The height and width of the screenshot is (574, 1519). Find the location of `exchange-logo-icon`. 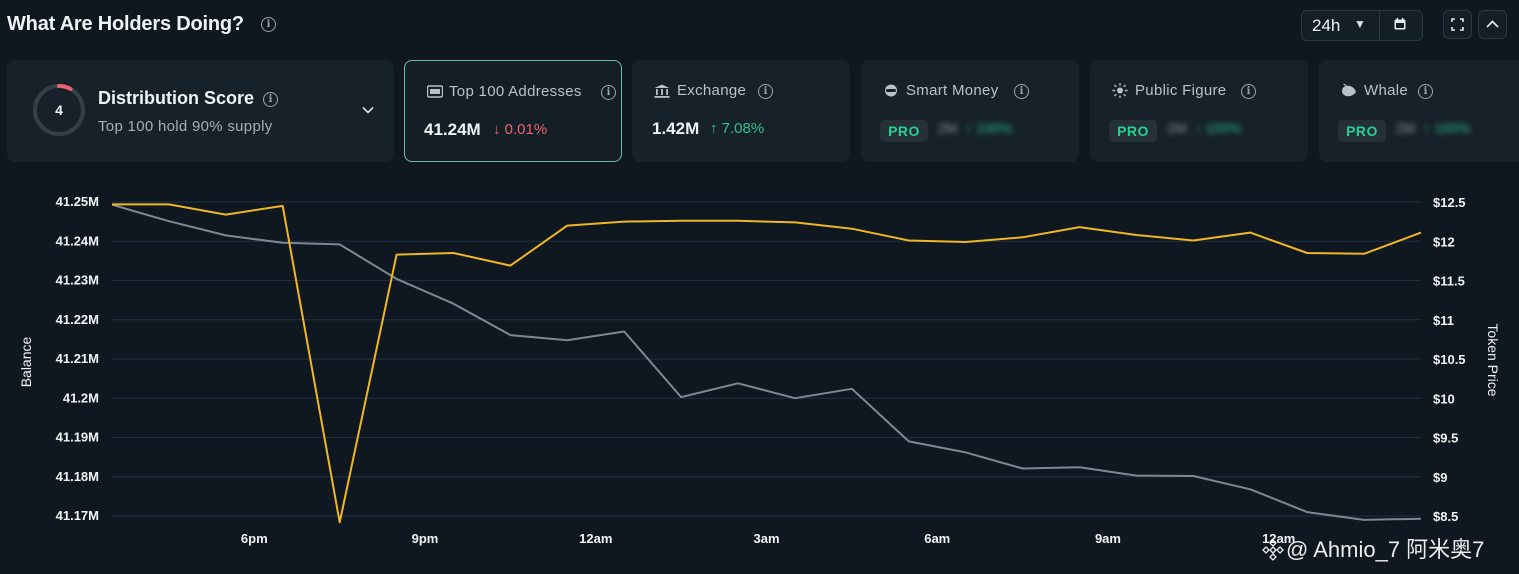

exchange-logo-icon is located at coordinates (1273, 550).